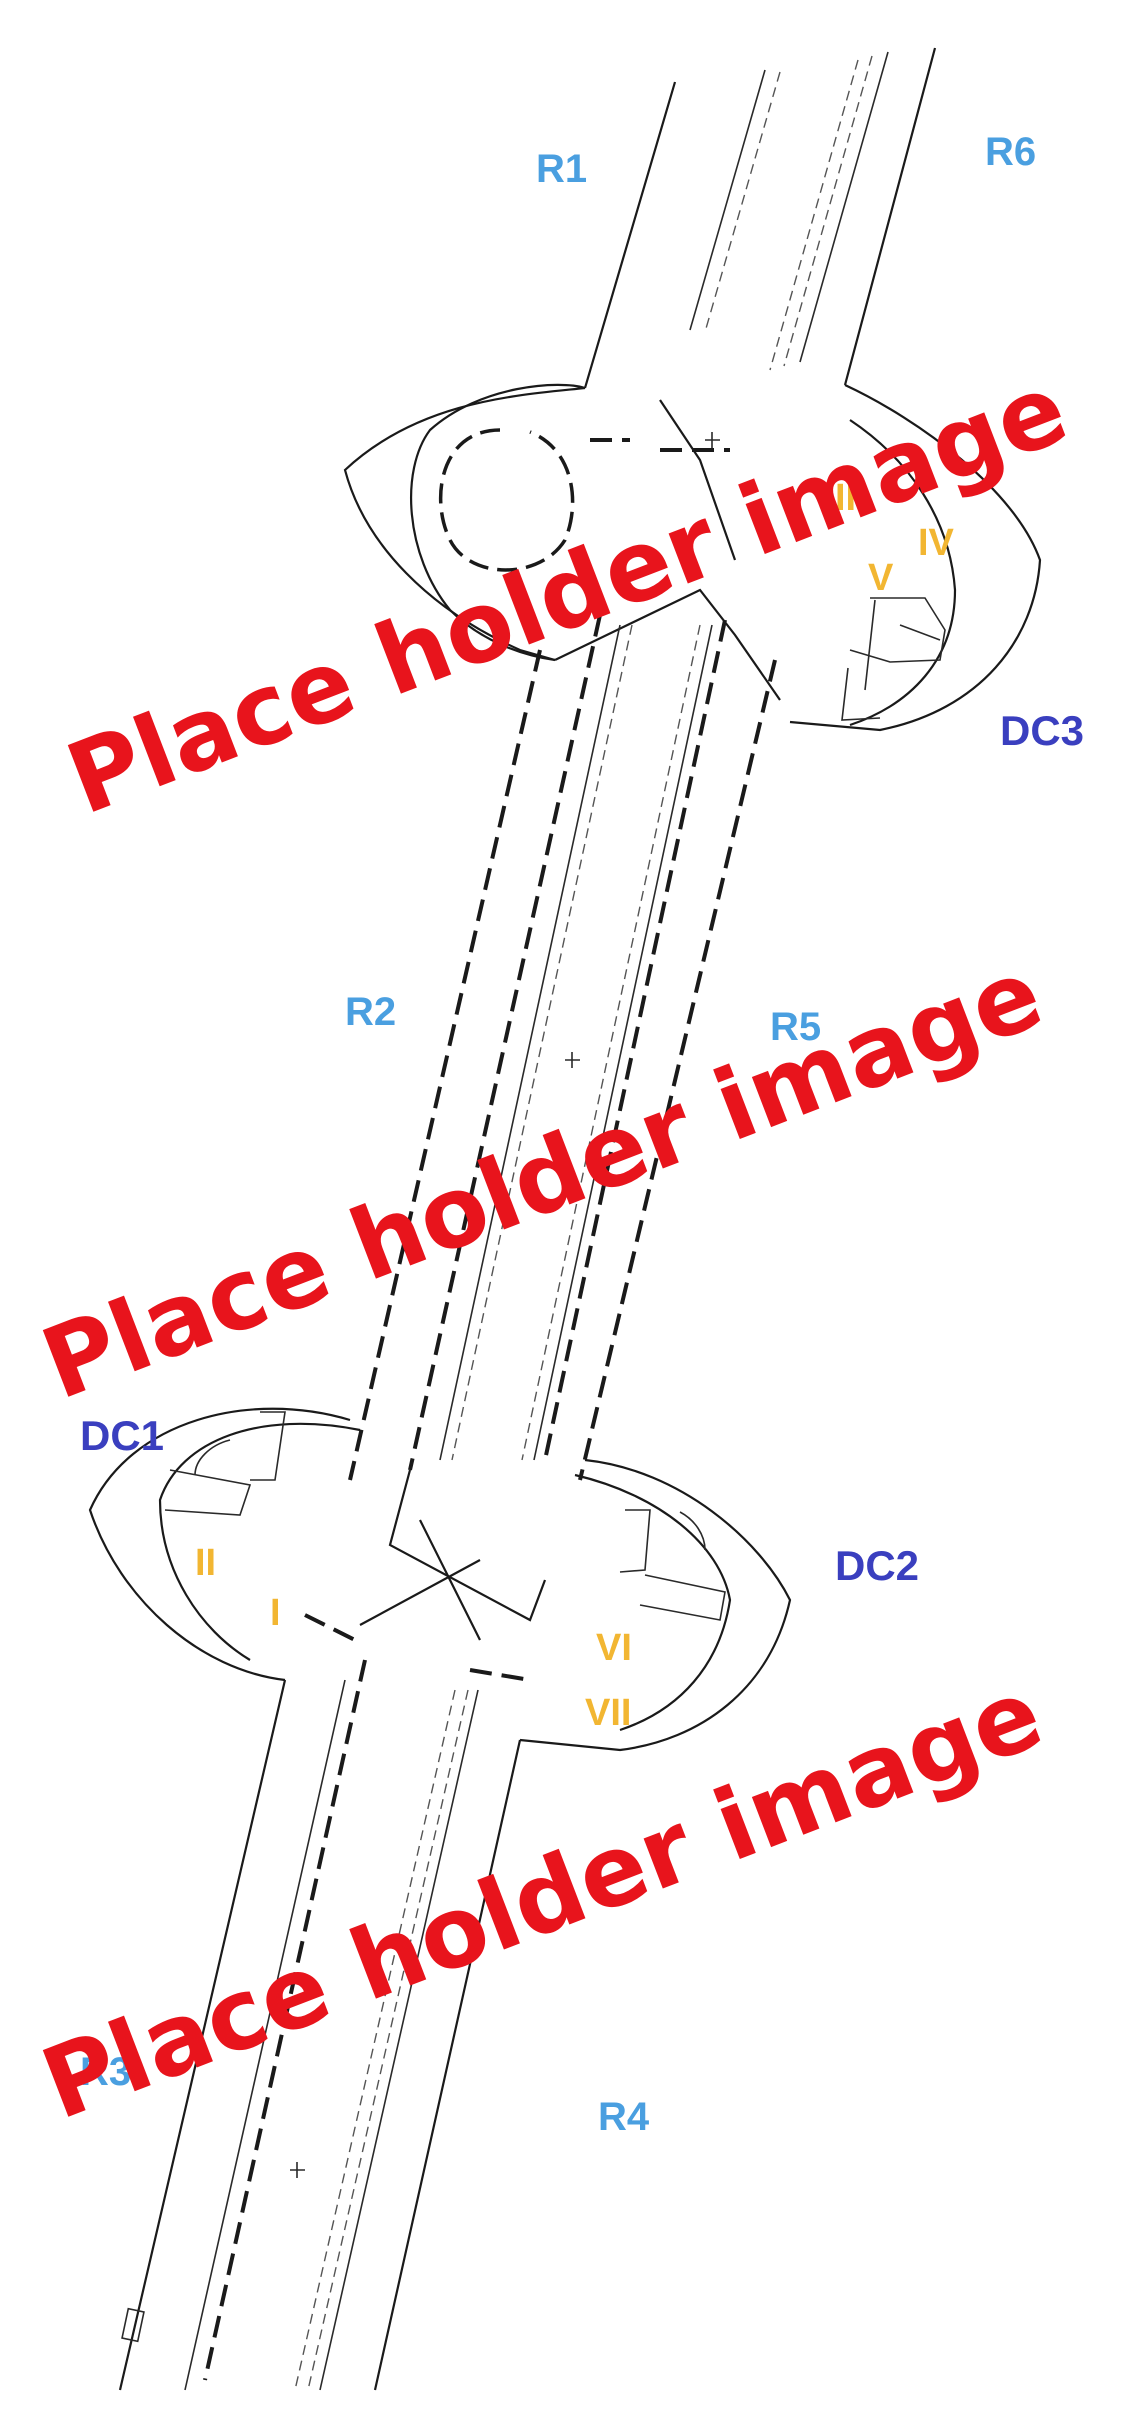 The height and width of the screenshot is (2436, 1125). I want to click on point-label-ii: II, so click(205, 1563).